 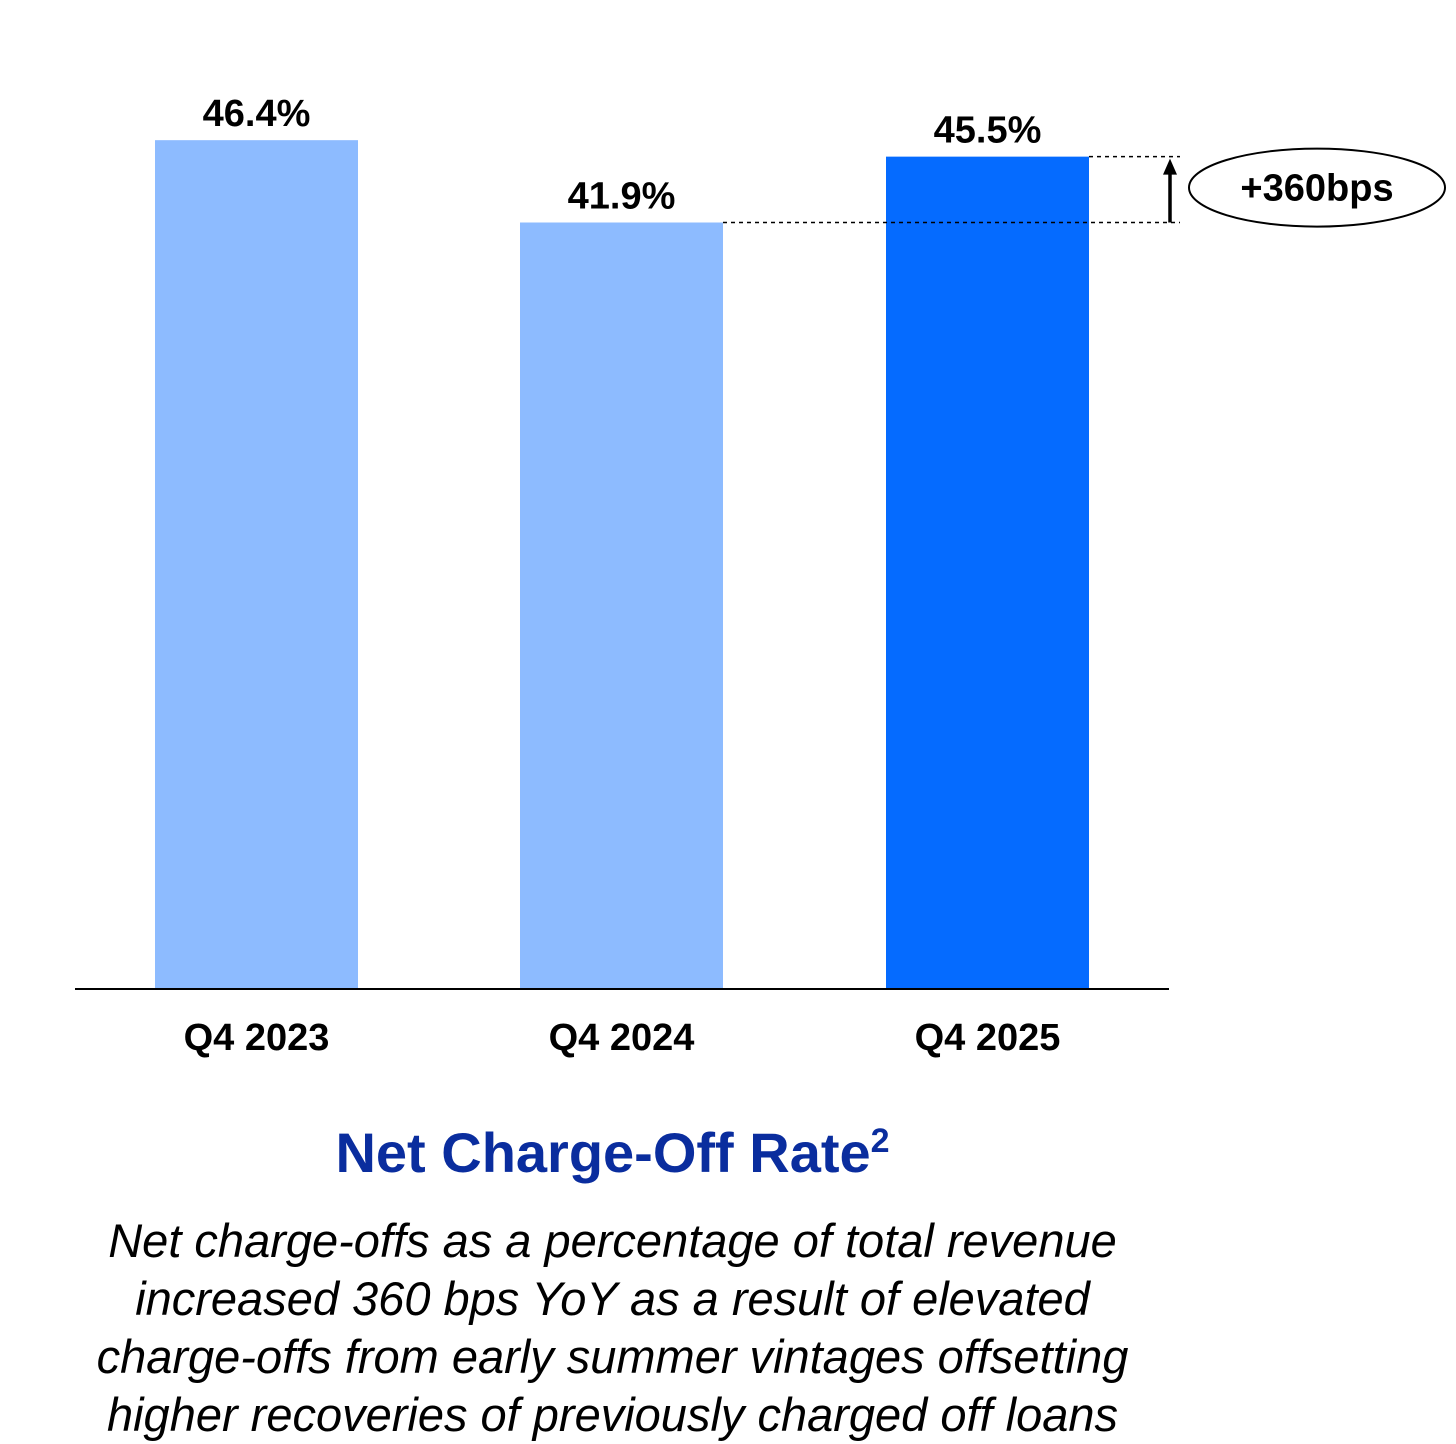 I want to click on x-tick-label-q4-2023: Q4 2023, so click(x=257, y=1038).